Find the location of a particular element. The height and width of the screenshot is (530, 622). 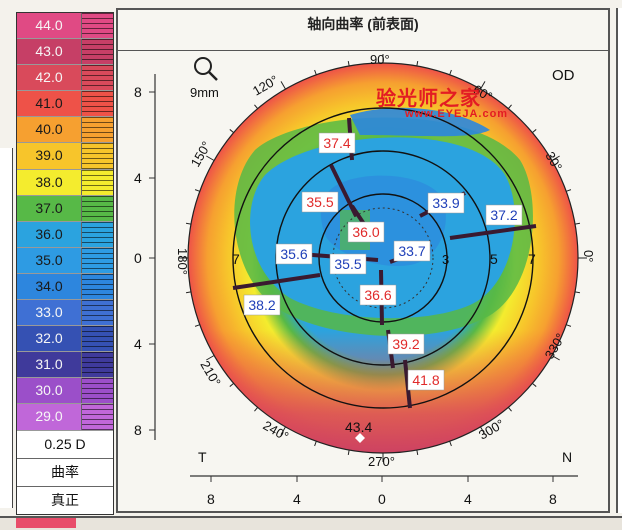

reading-value: 37.4 is located at coordinates (336, 143).